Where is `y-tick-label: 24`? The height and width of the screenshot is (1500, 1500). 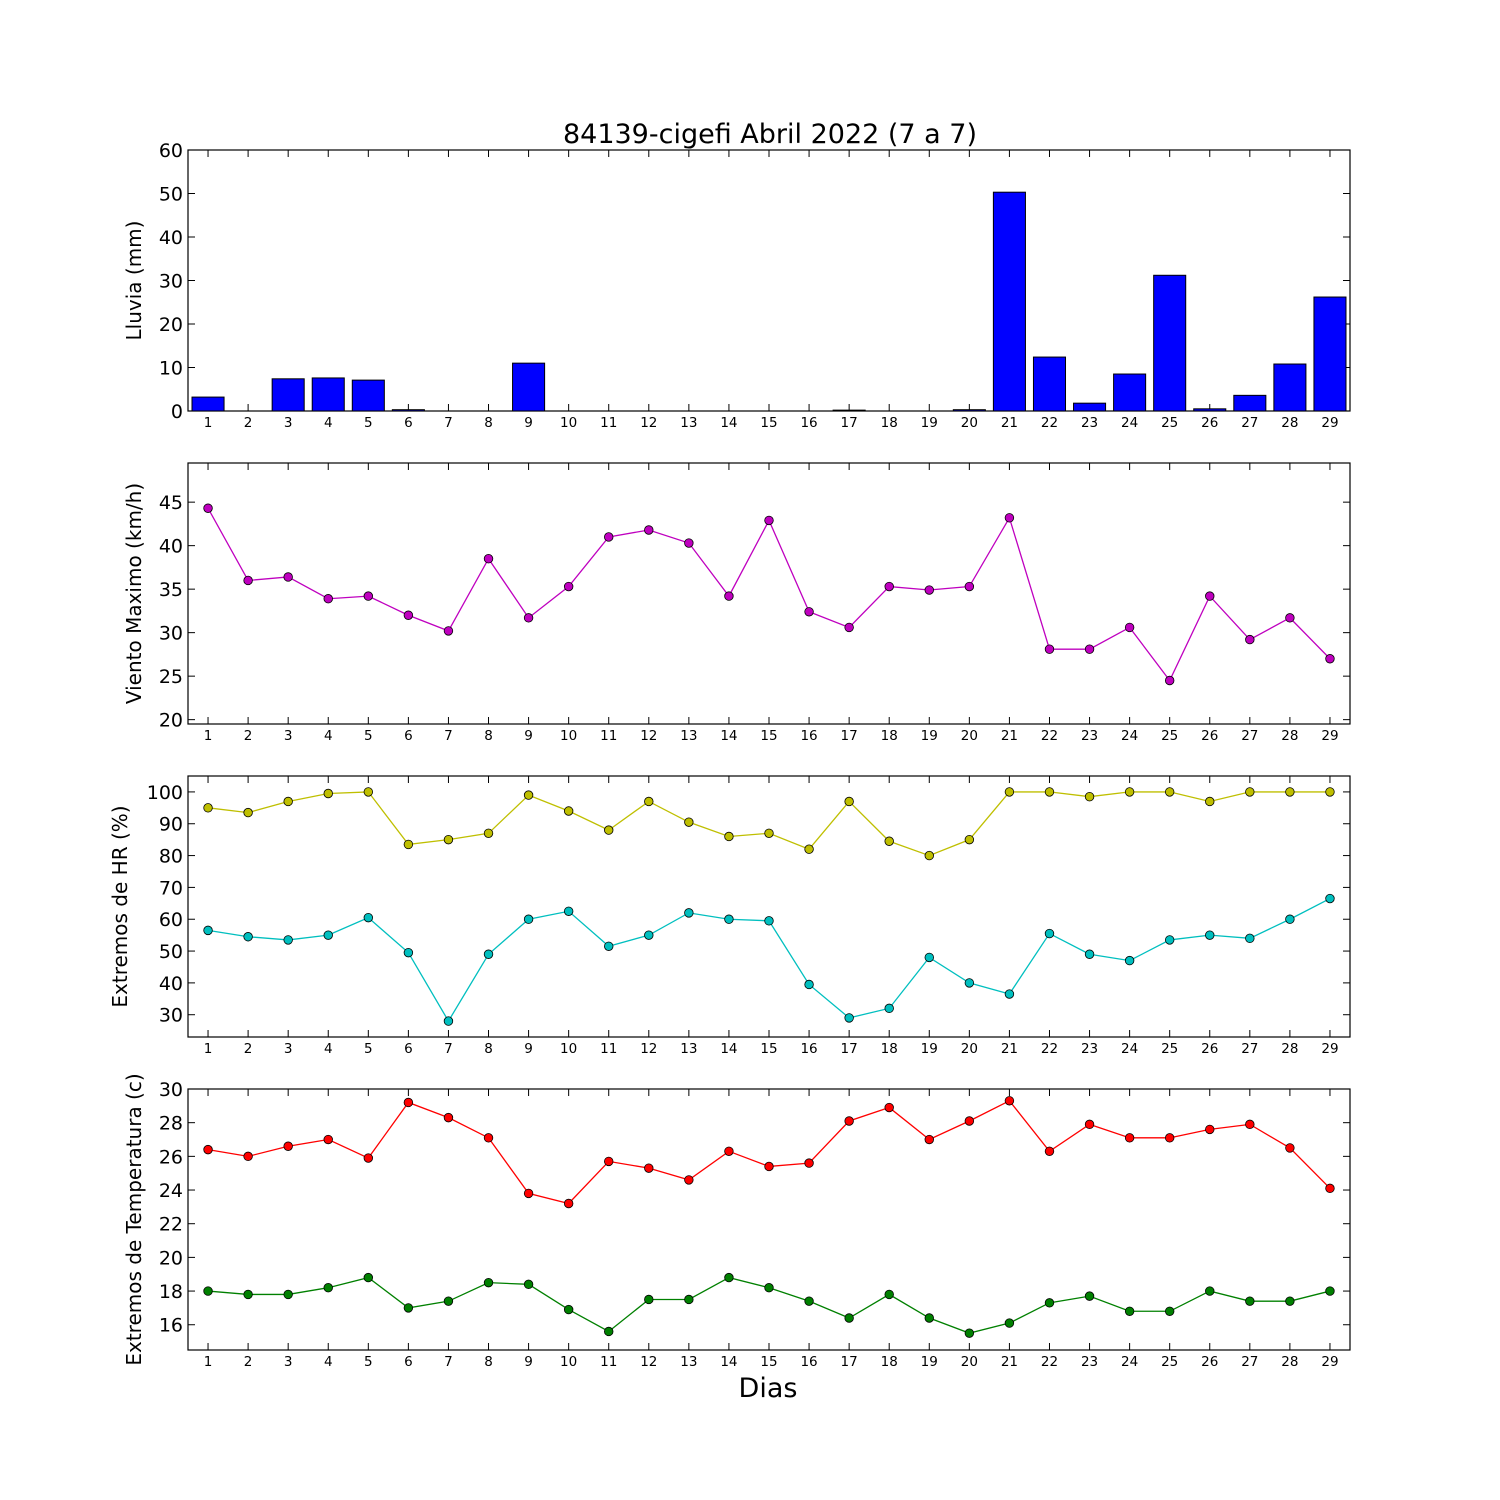
y-tick-label: 24 is located at coordinates (171, 1191).